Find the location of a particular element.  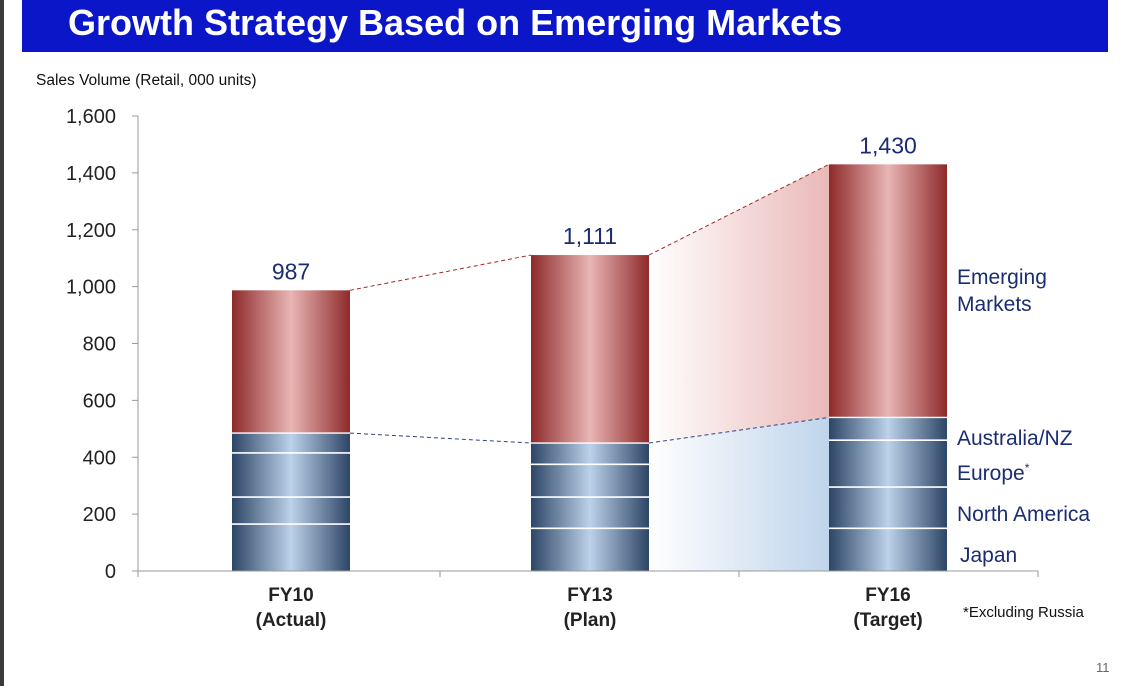

y-tick-label: 400 is located at coordinates (99, 458).